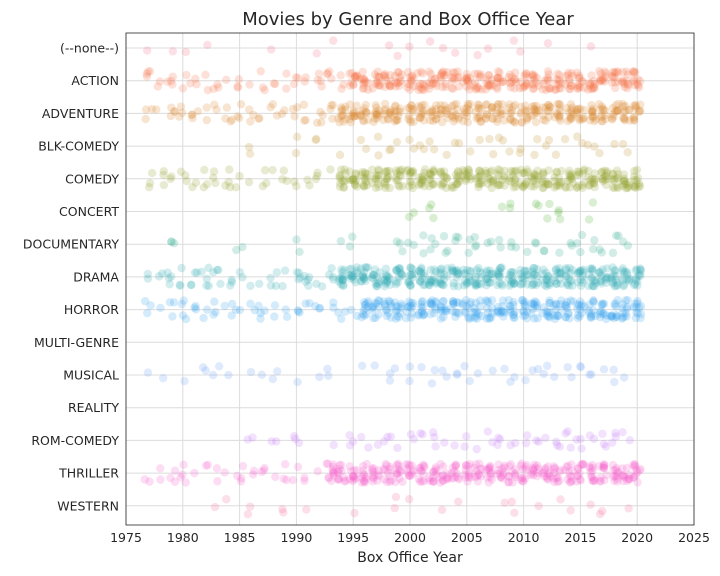 The width and height of the screenshot is (720, 576). Describe the element at coordinates (76, 342) in the screenshot. I see `y-tick-label: MULTI-GENRE` at that location.